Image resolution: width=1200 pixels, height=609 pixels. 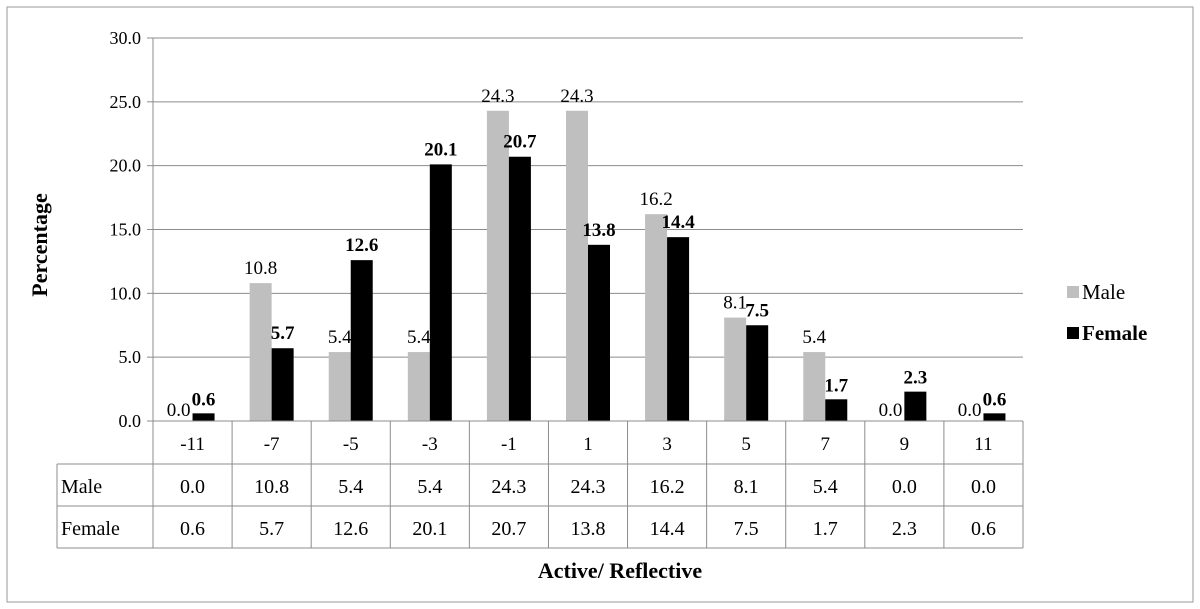 What do you see at coordinates (757, 310) in the screenshot?
I see `data-label-female: 7.5` at bounding box center [757, 310].